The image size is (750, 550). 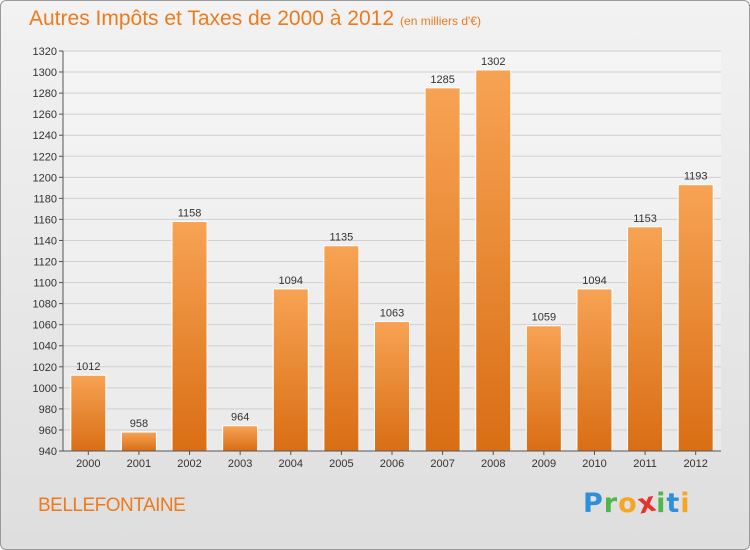 What do you see at coordinates (45, 368) in the screenshot?
I see `y-tick-label: 1020` at bounding box center [45, 368].